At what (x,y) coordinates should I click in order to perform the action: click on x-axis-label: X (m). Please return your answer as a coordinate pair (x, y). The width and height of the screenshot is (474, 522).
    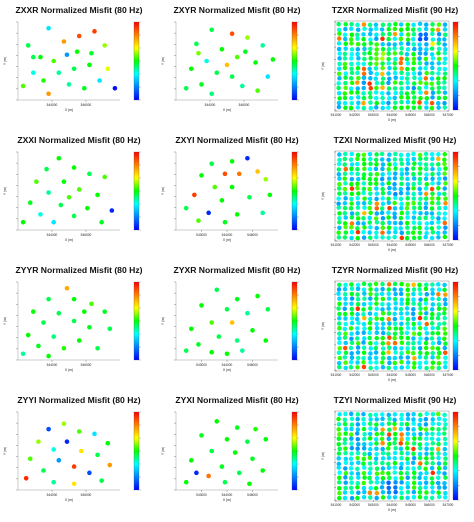
    Looking at the image, I should click on (227, 110).